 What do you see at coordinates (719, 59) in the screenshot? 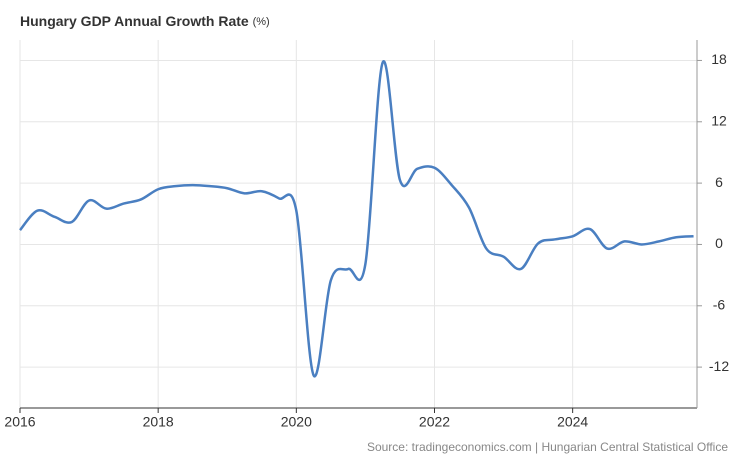
I see `y-tick-label: 18` at bounding box center [719, 59].